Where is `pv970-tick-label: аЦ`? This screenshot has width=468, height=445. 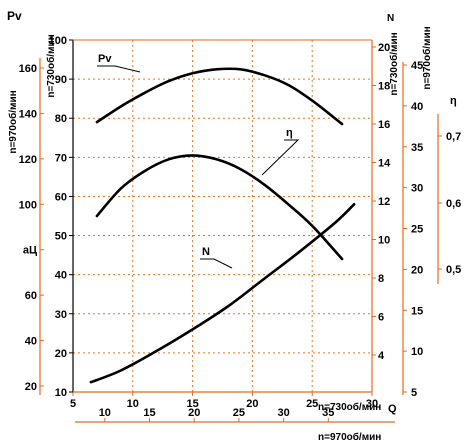
pv970-tick-label: аЦ is located at coordinates (30, 251).